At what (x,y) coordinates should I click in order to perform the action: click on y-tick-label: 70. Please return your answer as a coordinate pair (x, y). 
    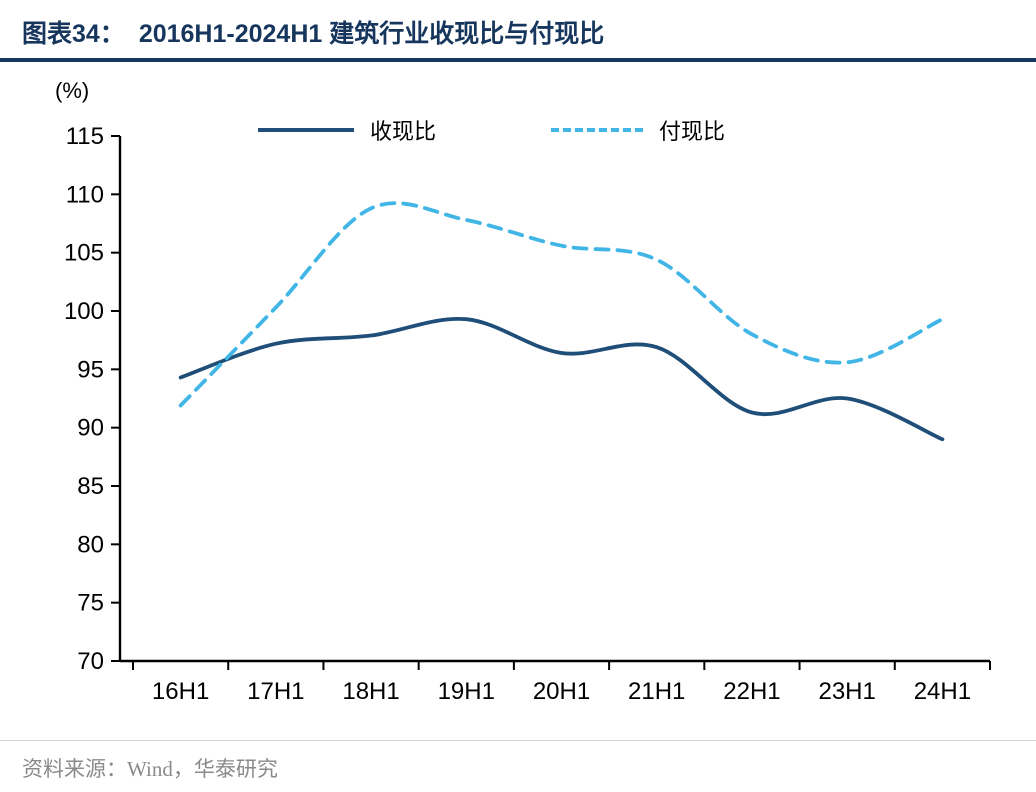
    Looking at the image, I should click on (90, 661).